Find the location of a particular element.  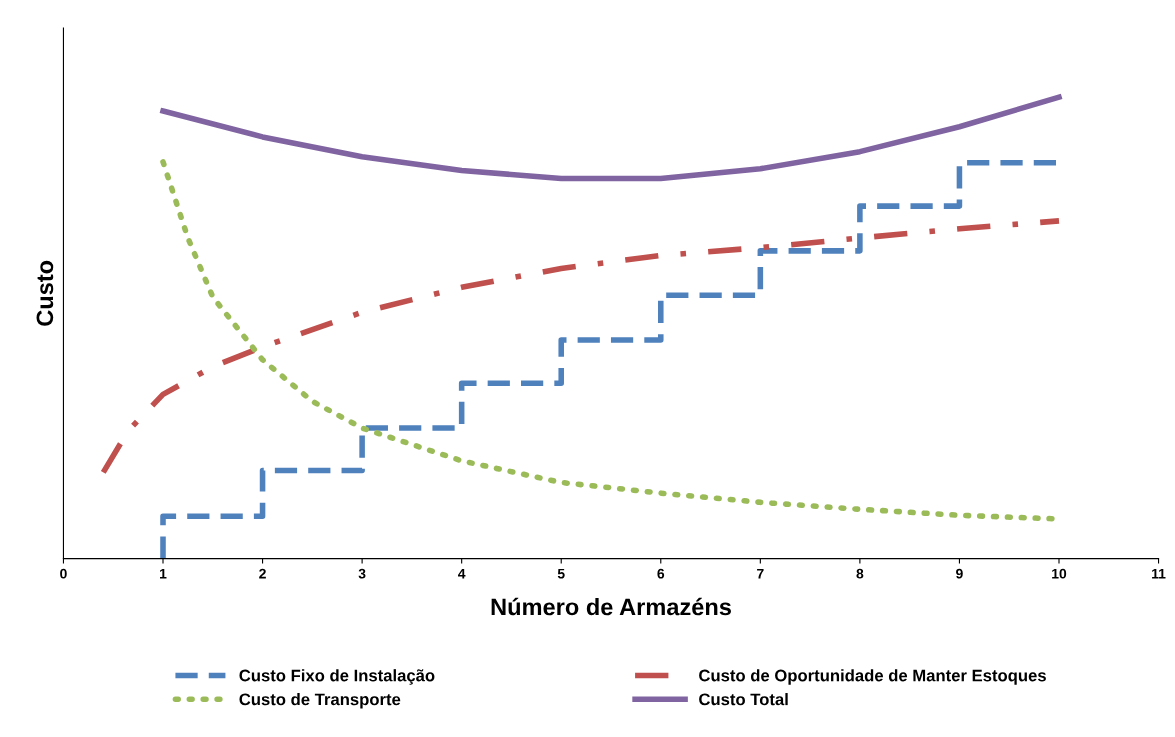

x-tick-label: 0 is located at coordinates (63, 573).